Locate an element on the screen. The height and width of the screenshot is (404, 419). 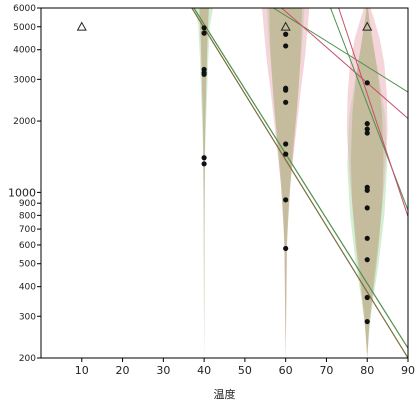
y-tick-label-7: 900 is located at coordinates (27, 204).